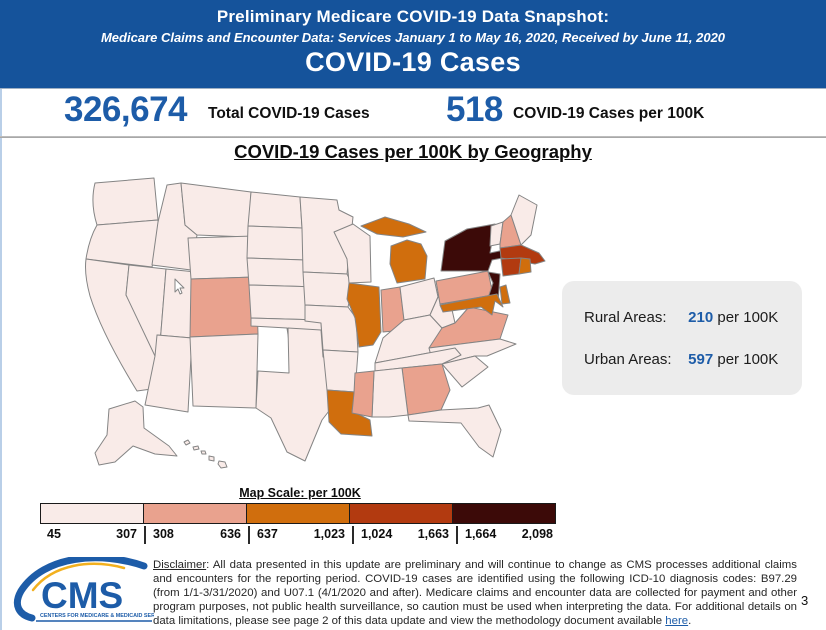 The image size is (826, 630). What do you see at coordinates (805, 600) in the screenshot?
I see `page-number: 3` at bounding box center [805, 600].